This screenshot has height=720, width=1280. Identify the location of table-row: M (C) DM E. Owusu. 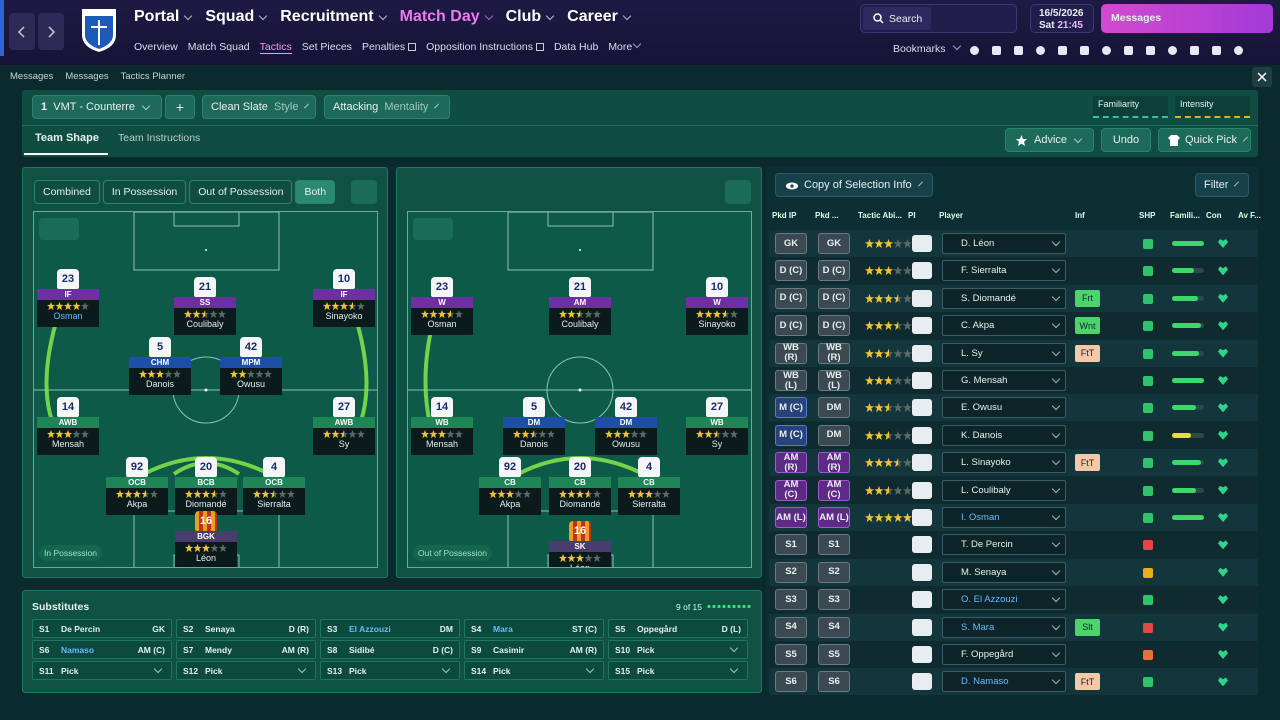
(1013, 408).